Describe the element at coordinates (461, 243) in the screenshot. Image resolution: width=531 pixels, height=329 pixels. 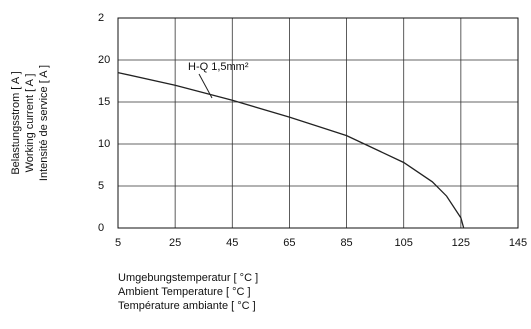
I see `x-tick-label: 125` at that location.